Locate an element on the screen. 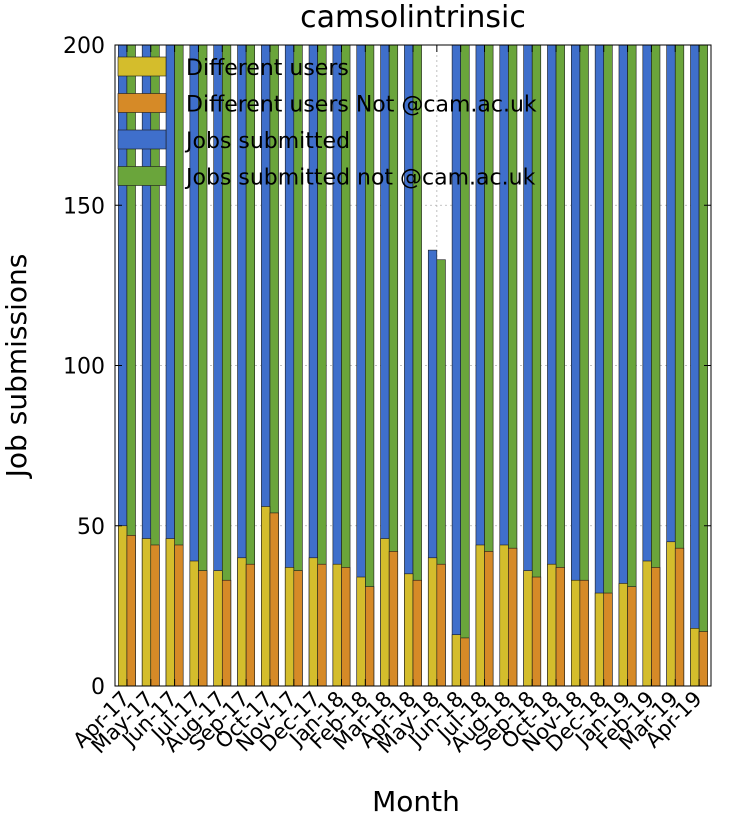 The width and height of the screenshot is (733, 821). chart-title: camsolintrinsic is located at coordinates (413, 17).